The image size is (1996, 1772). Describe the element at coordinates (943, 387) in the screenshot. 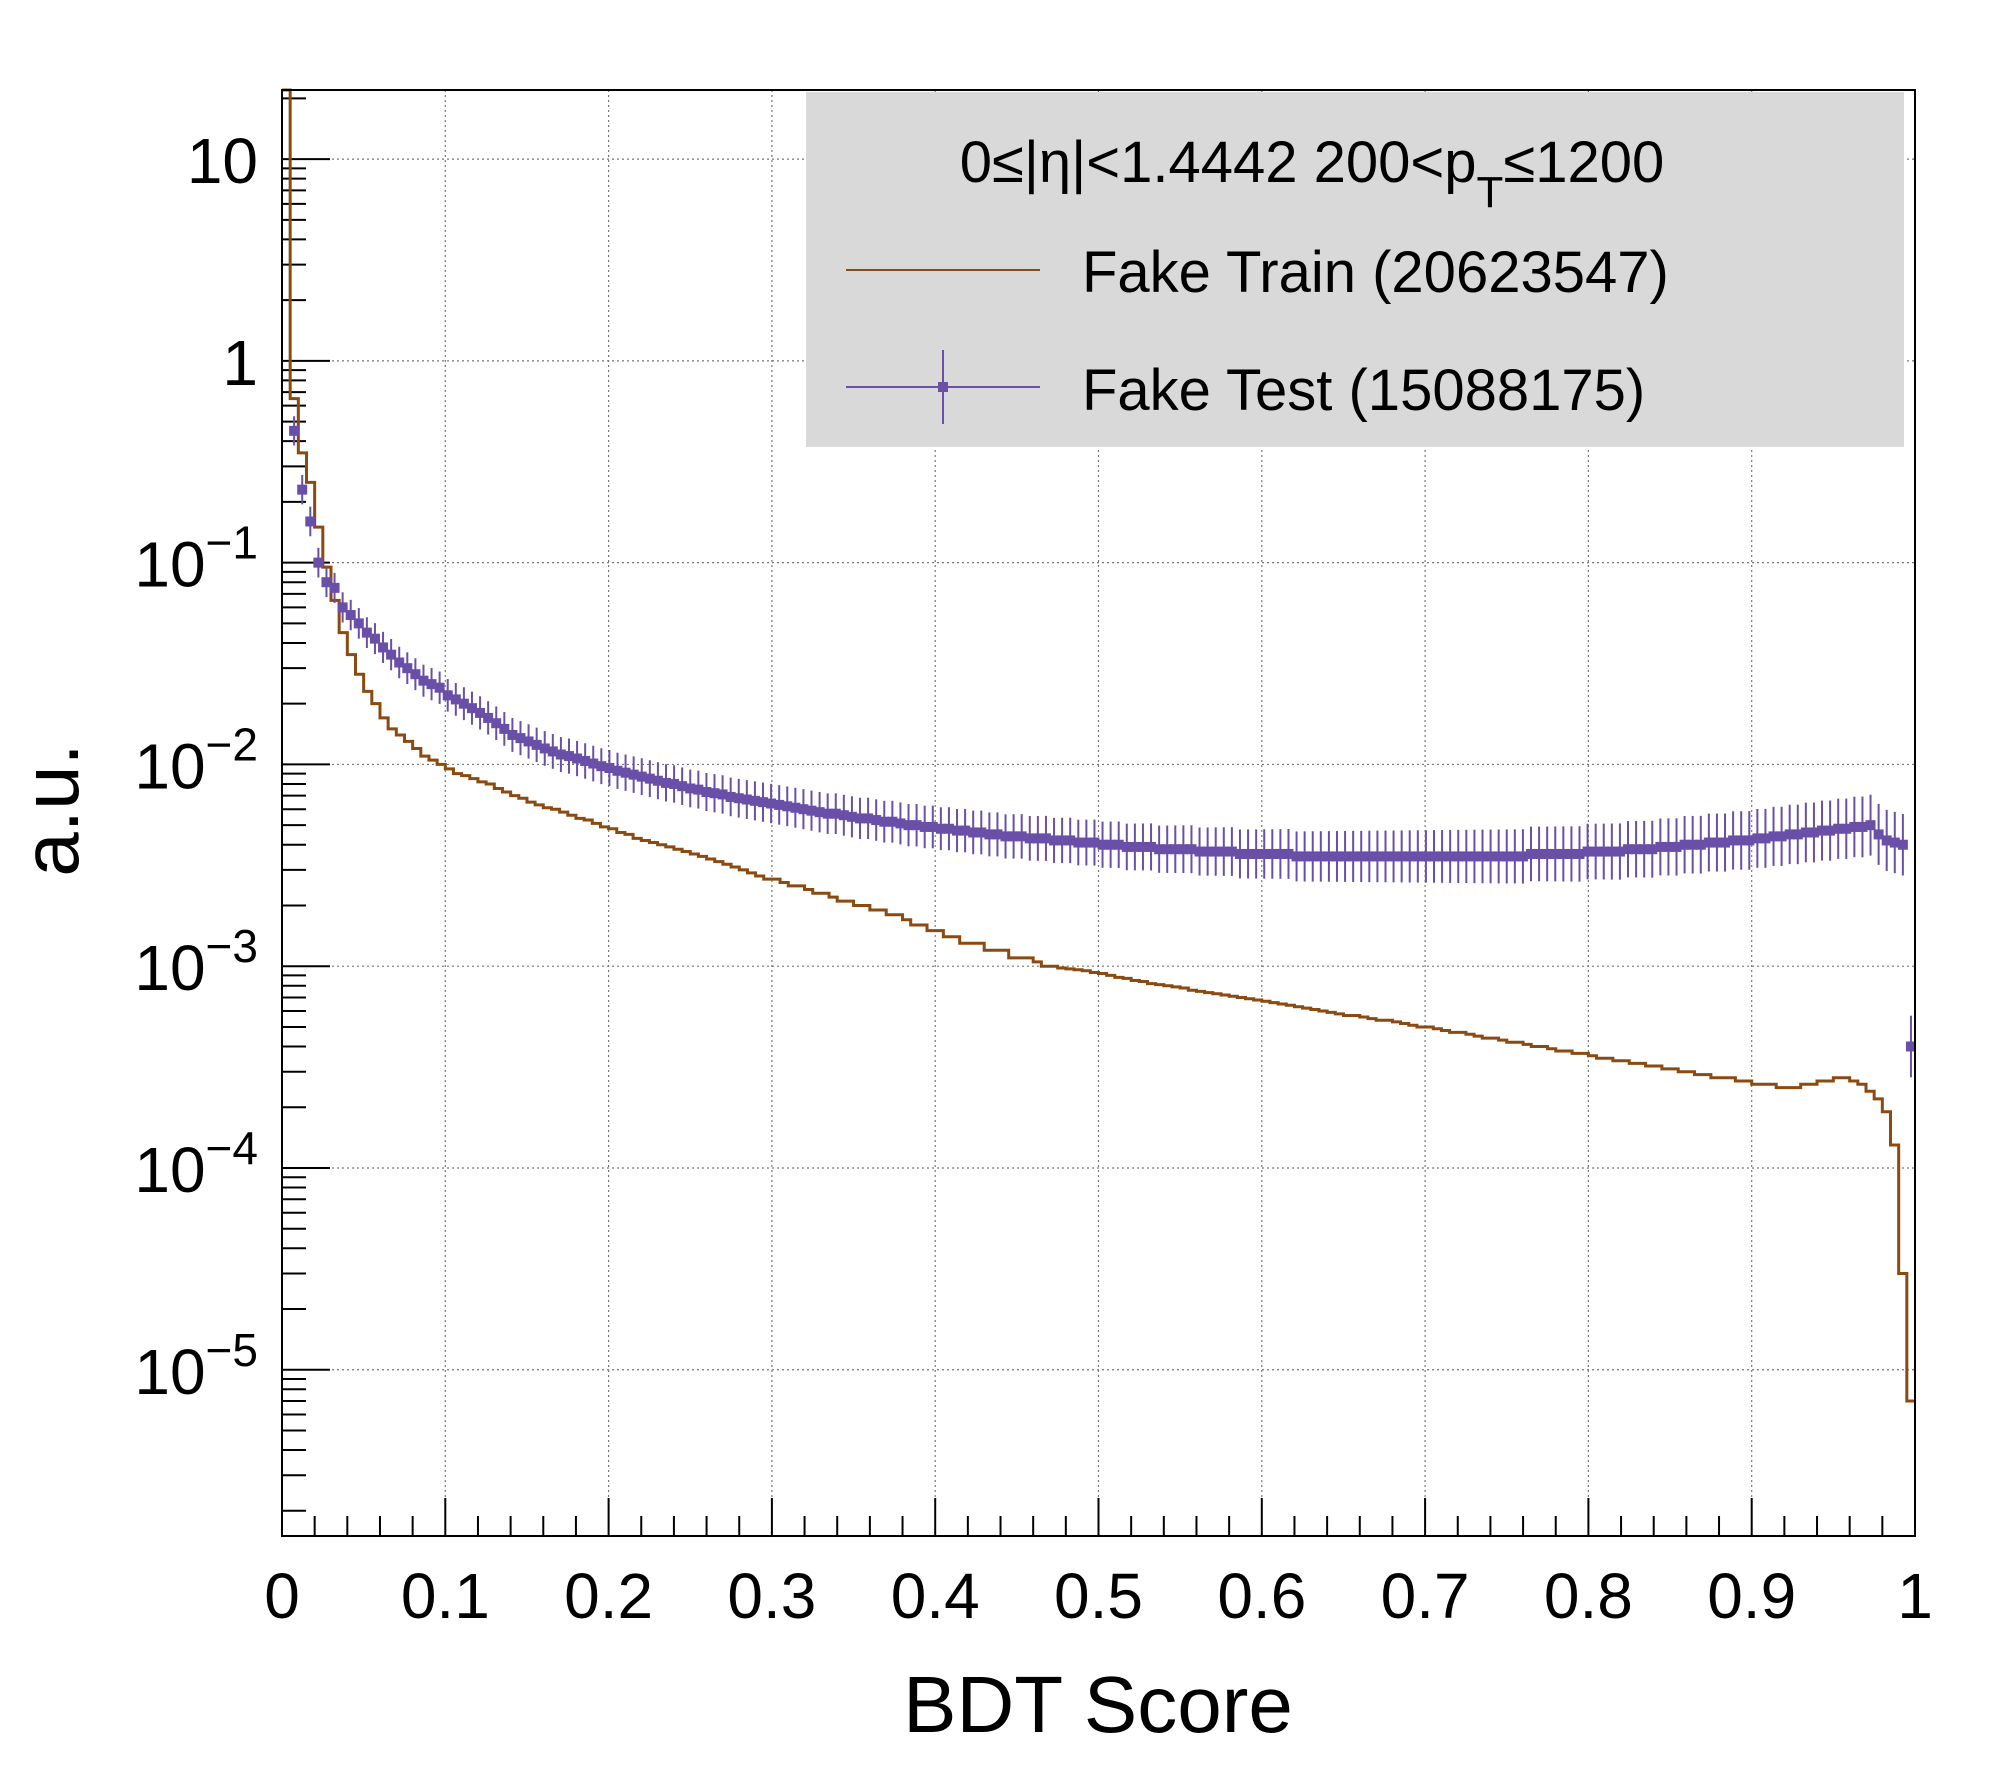

I see `legend-test-marker` at that location.